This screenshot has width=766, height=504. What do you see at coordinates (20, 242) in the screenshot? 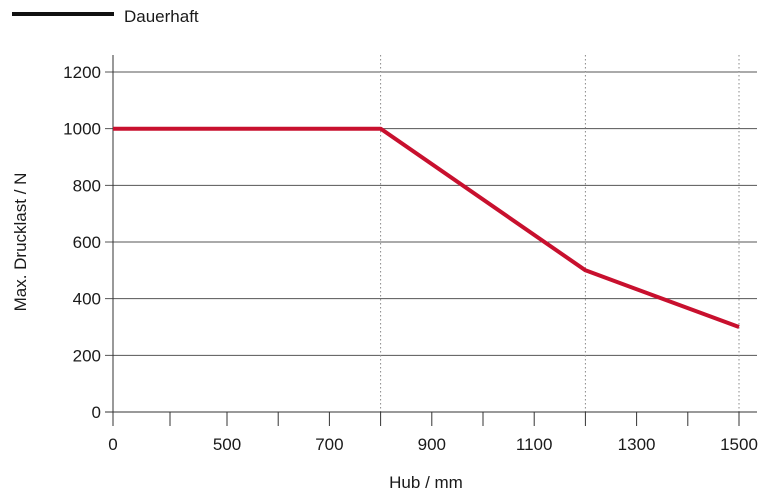
I see `y-axis-title: Max. Drucklast / N` at bounding box center [20, 242].